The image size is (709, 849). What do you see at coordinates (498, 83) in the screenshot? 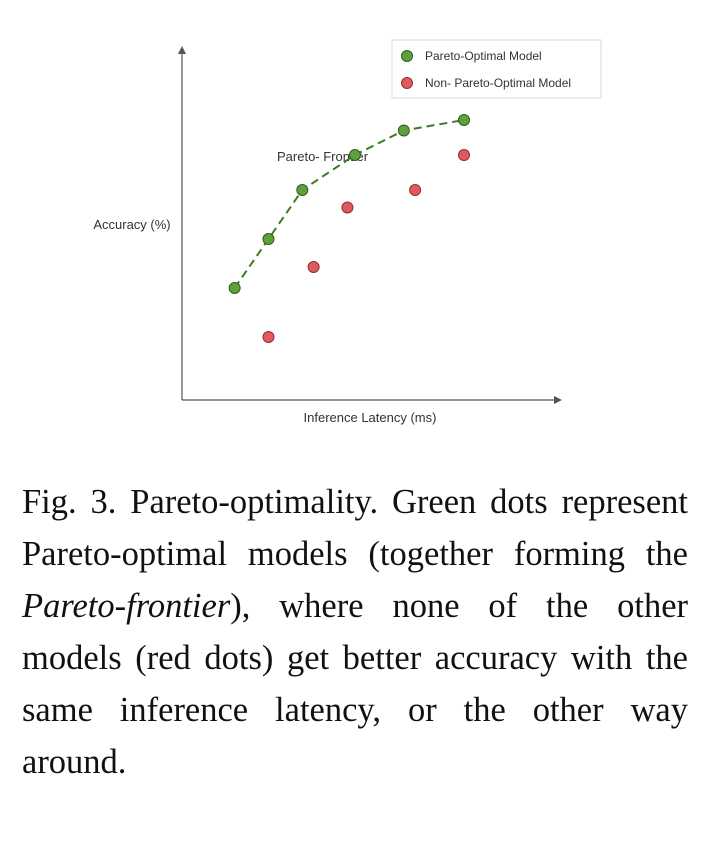
I see `legend-label-non-pareto: Non- Pareto-Optimal Model` at bounding box center [498, 83].